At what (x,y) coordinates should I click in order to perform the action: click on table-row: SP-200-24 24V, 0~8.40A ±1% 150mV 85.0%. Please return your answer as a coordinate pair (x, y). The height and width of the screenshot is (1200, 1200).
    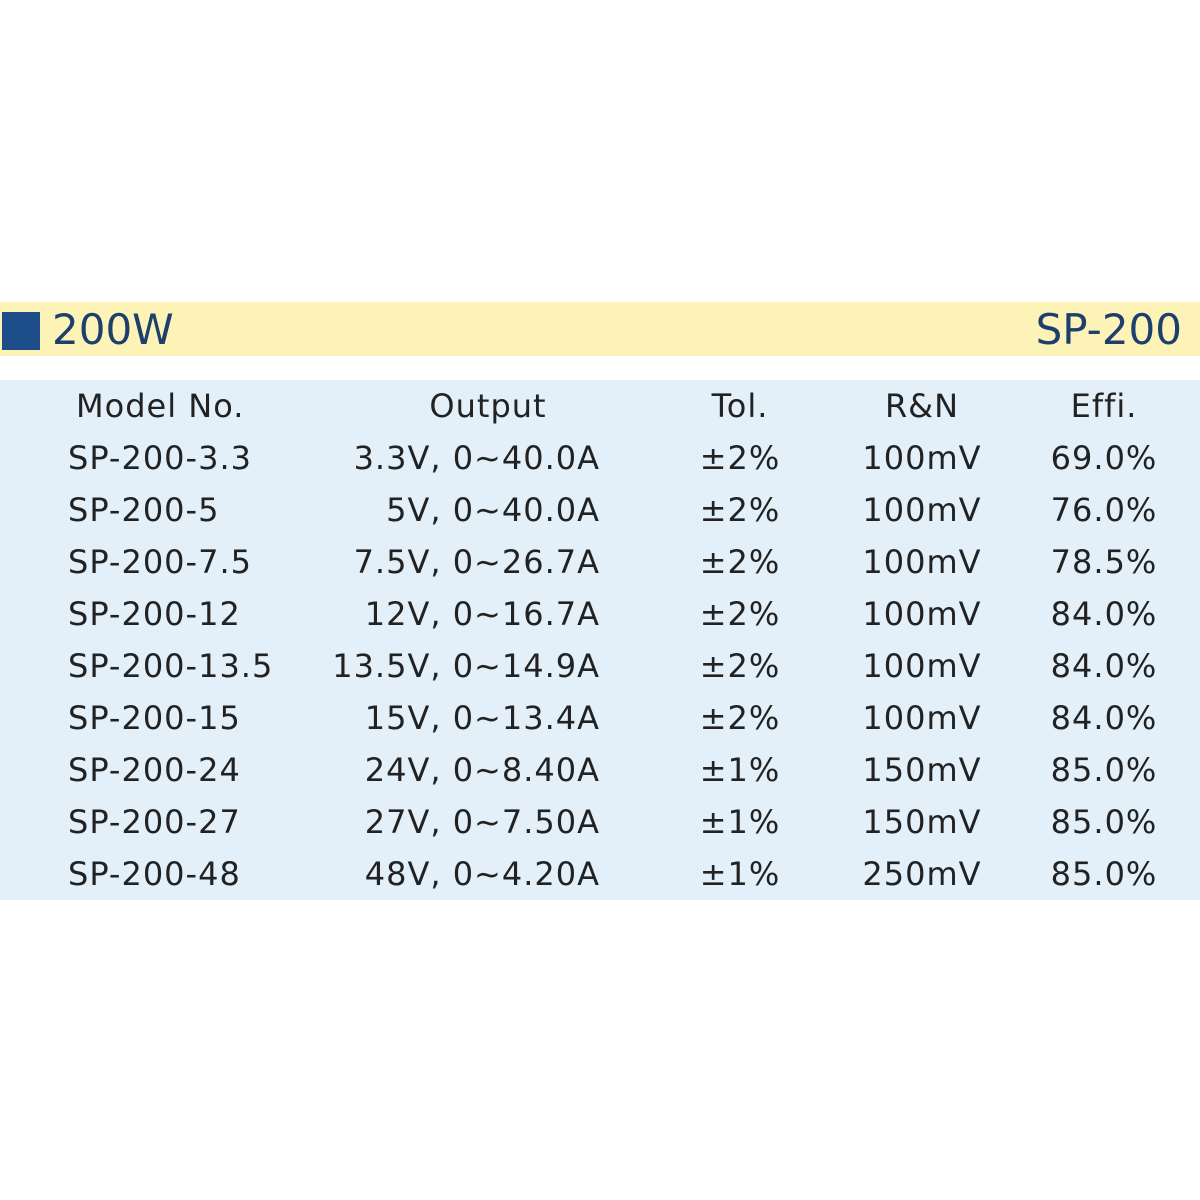
    Looking at the image, I should click on (600, 770).